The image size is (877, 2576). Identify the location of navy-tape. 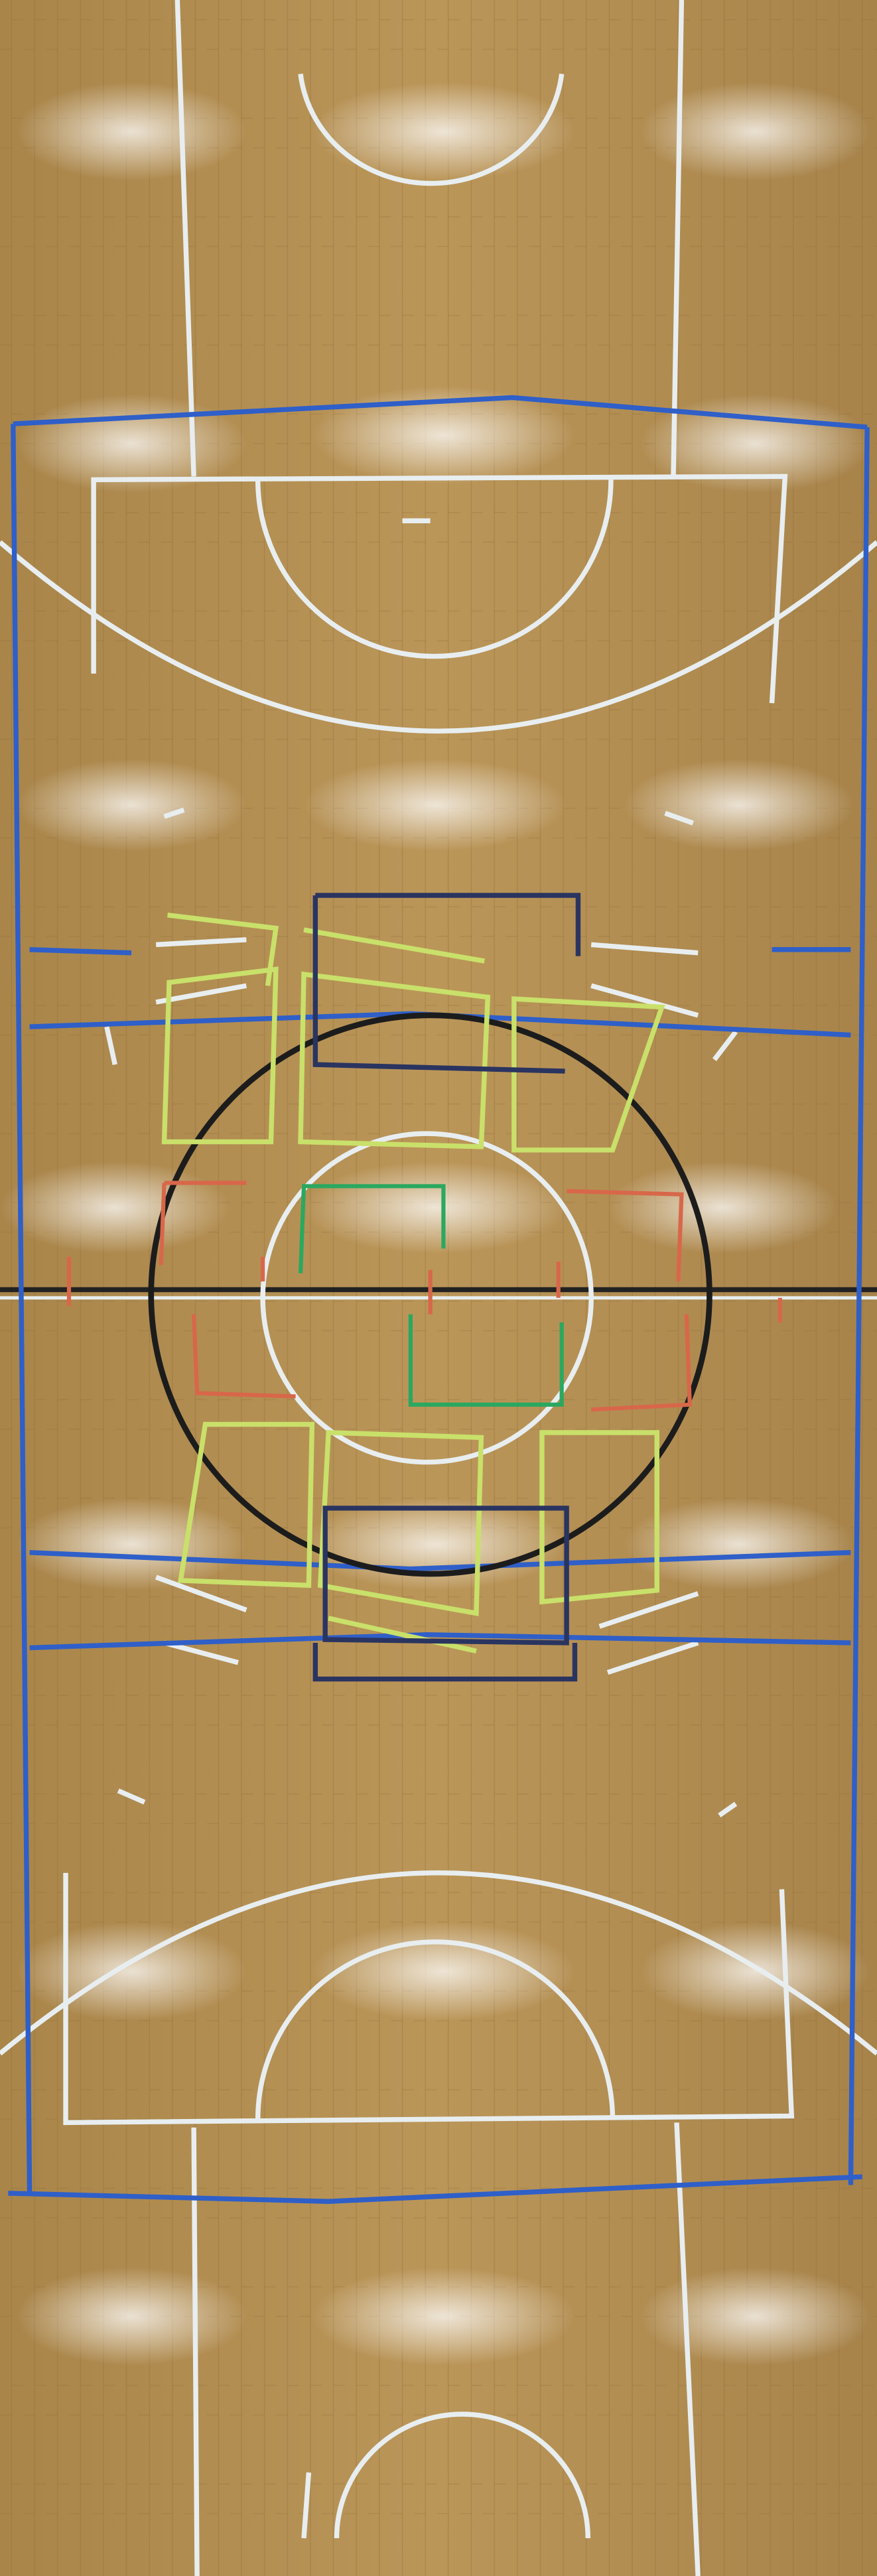
(446, 1288).